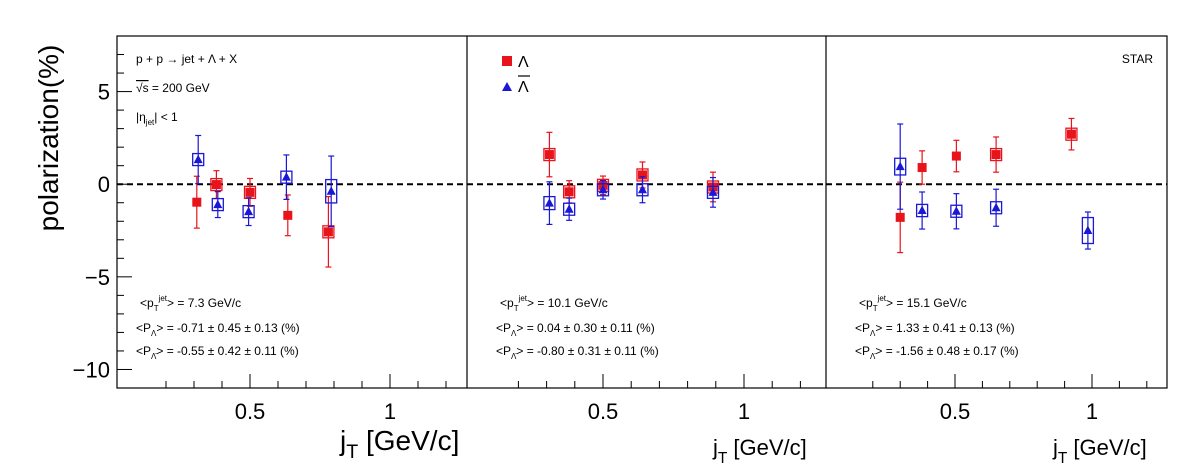 This screenshot has width=1198, height=474. I want to click on y-axis-label: polarization(%), so click(48, 138).